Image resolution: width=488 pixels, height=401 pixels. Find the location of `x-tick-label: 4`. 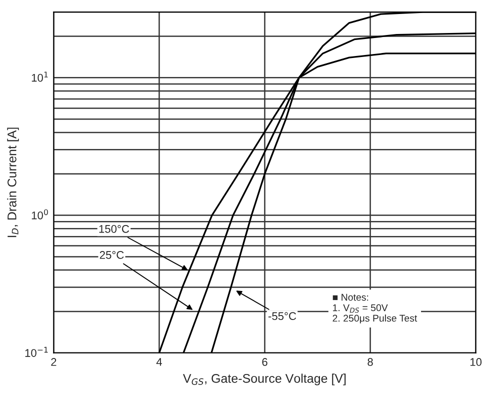

x-tick-label: 4 is located at coordinates (159, 362).